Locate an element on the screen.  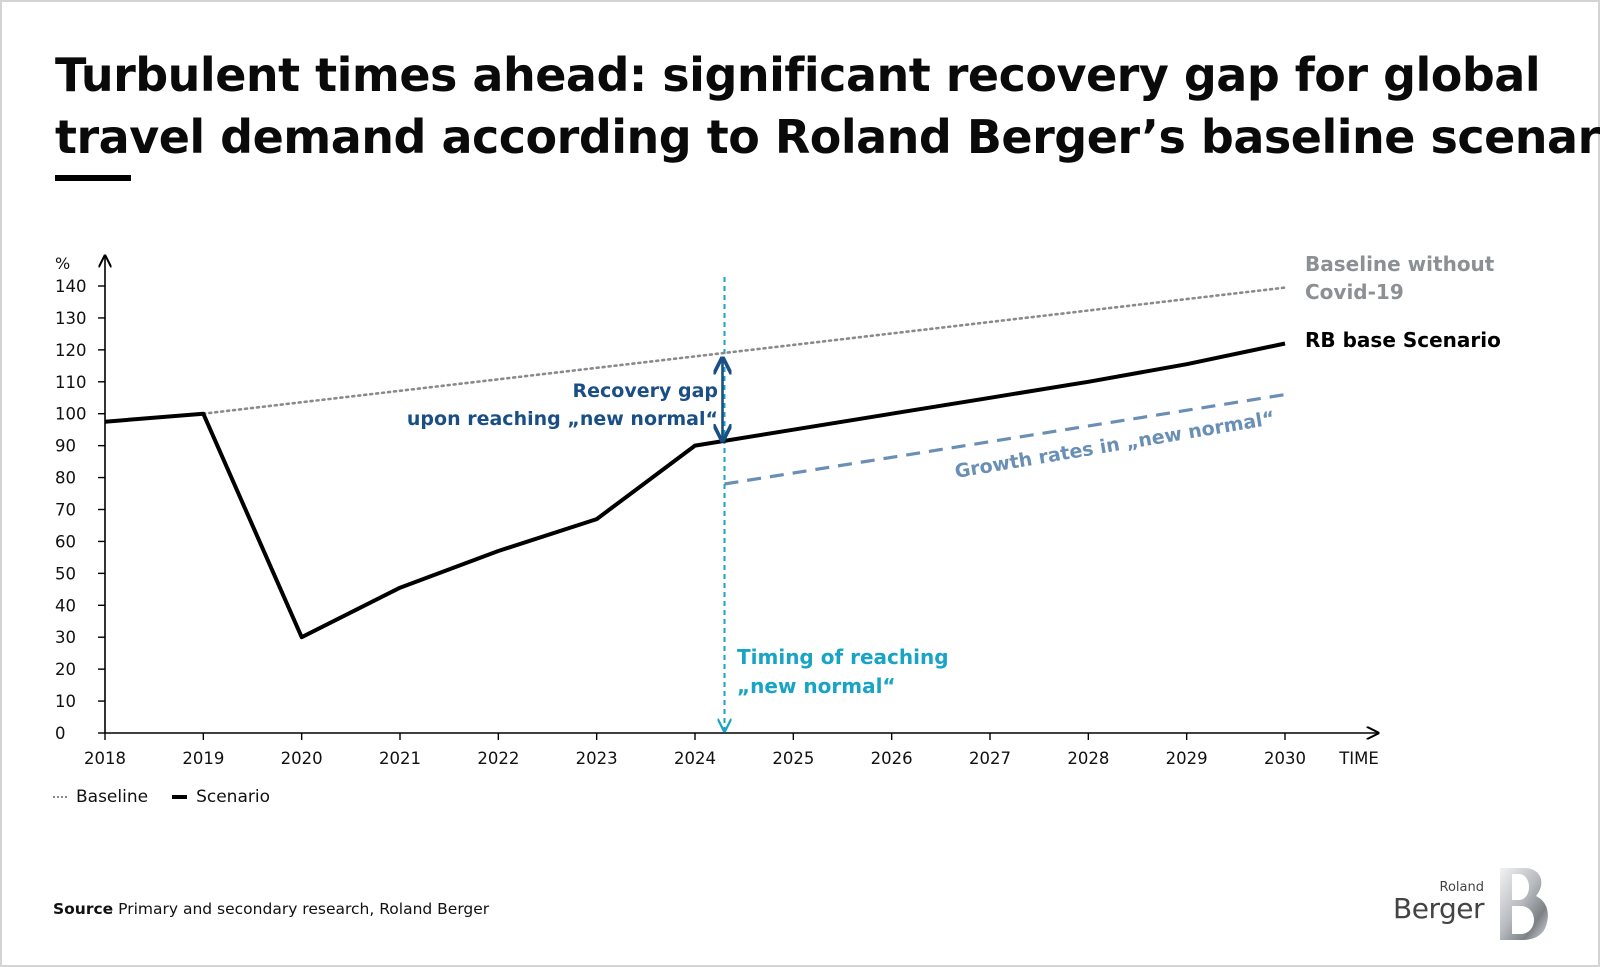
timing-label-line-1: Timing of reaching is located at coordinates (843, 657).